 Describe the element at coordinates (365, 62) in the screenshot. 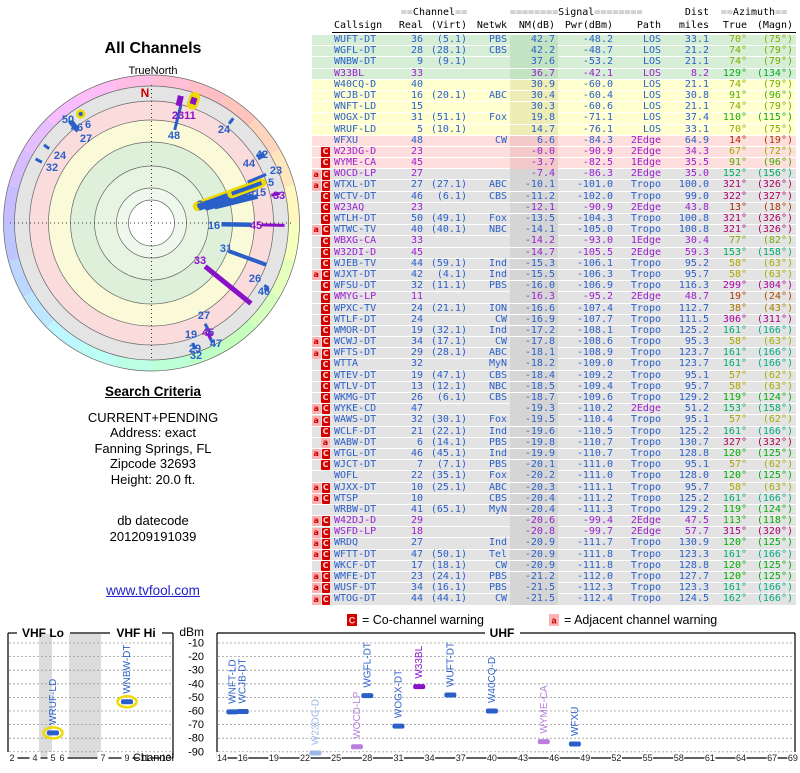

I see `cell-callsign: WNBW-DT` at that location.